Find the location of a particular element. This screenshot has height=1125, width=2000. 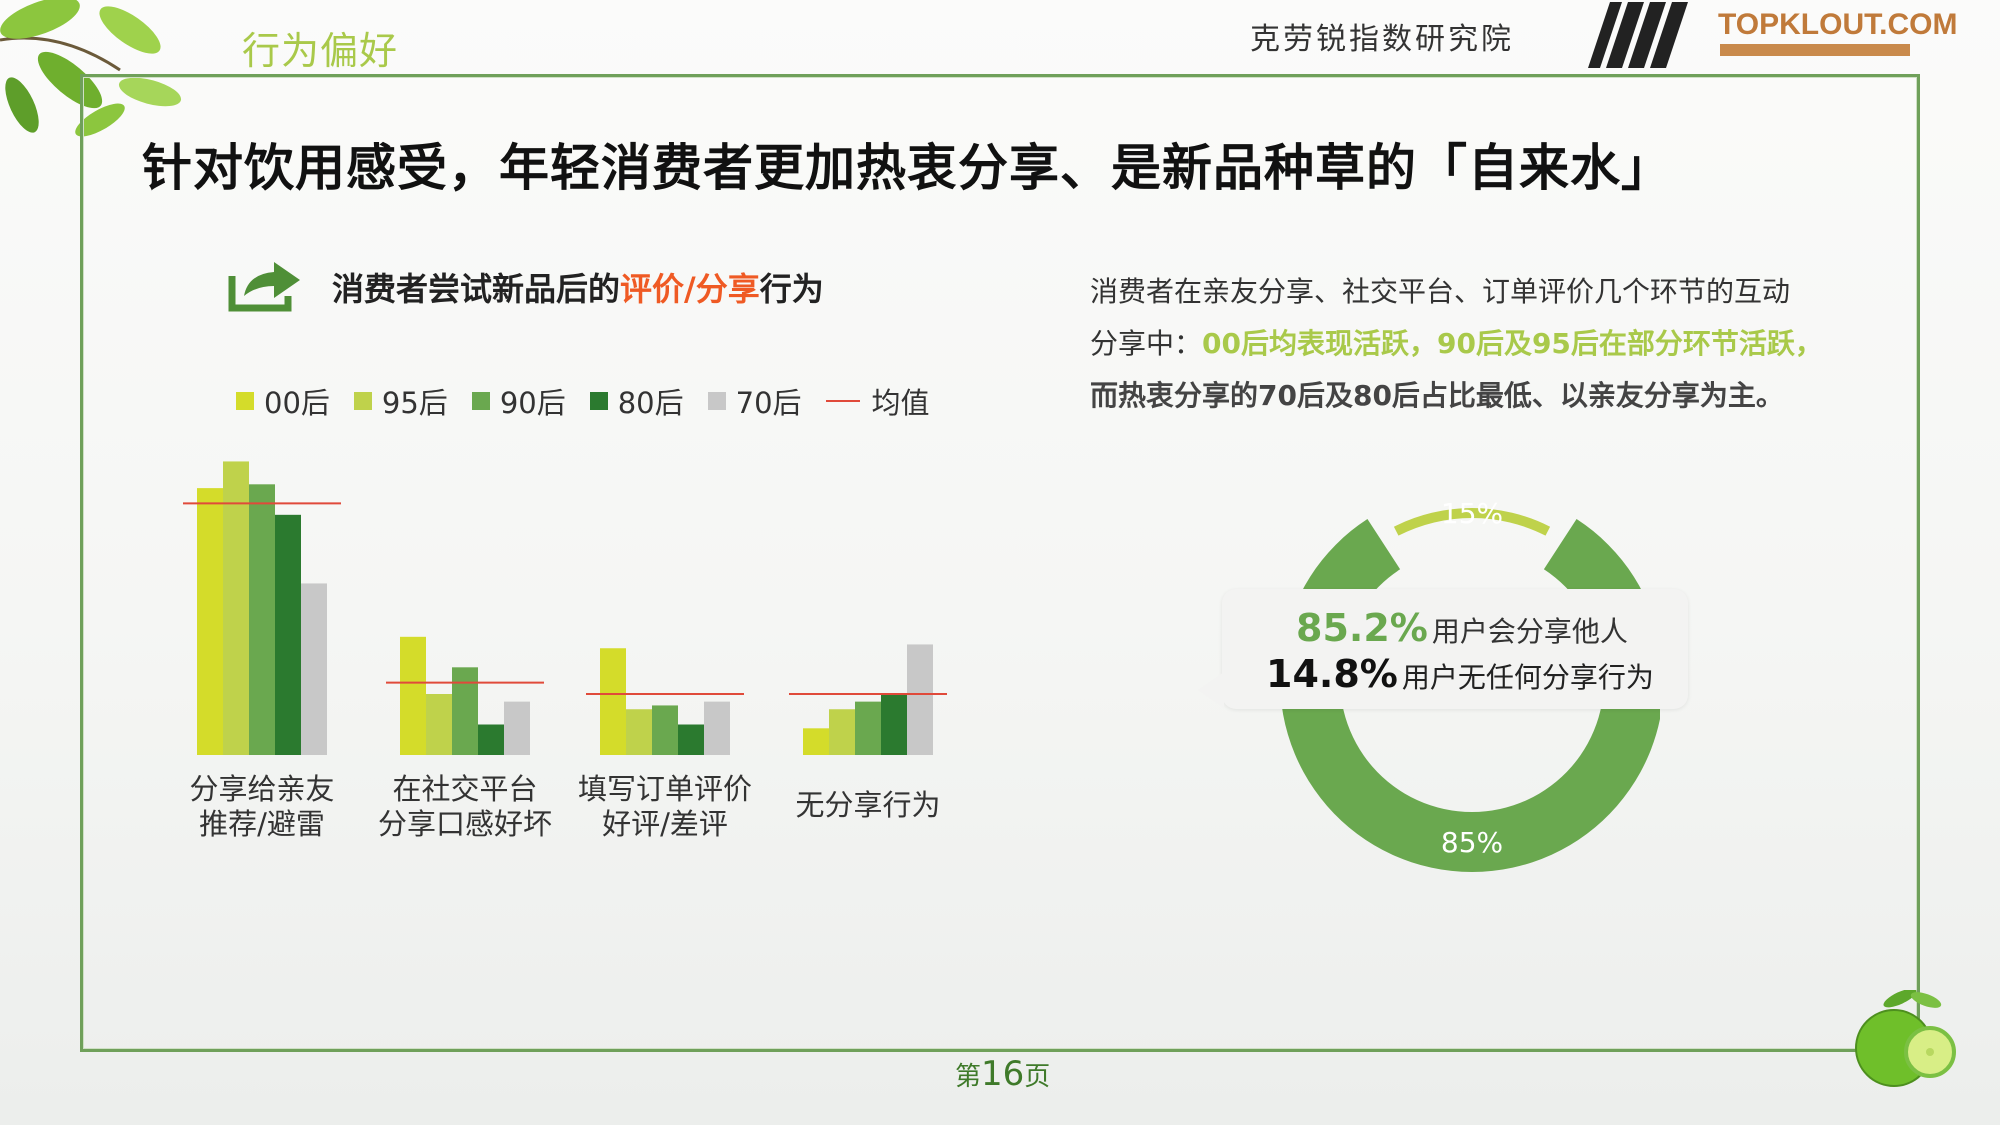

description-line2-prefix: 分享中： is located at coordinates (1146, 343).